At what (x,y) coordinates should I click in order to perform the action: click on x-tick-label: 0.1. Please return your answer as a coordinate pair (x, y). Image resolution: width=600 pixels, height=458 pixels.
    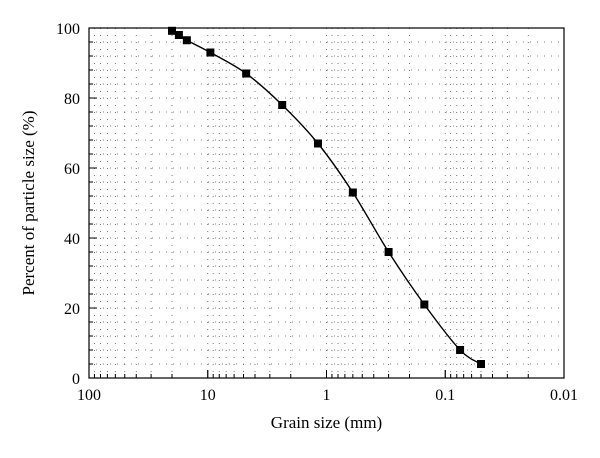
    Looking at the image, I should click on (445, 395).